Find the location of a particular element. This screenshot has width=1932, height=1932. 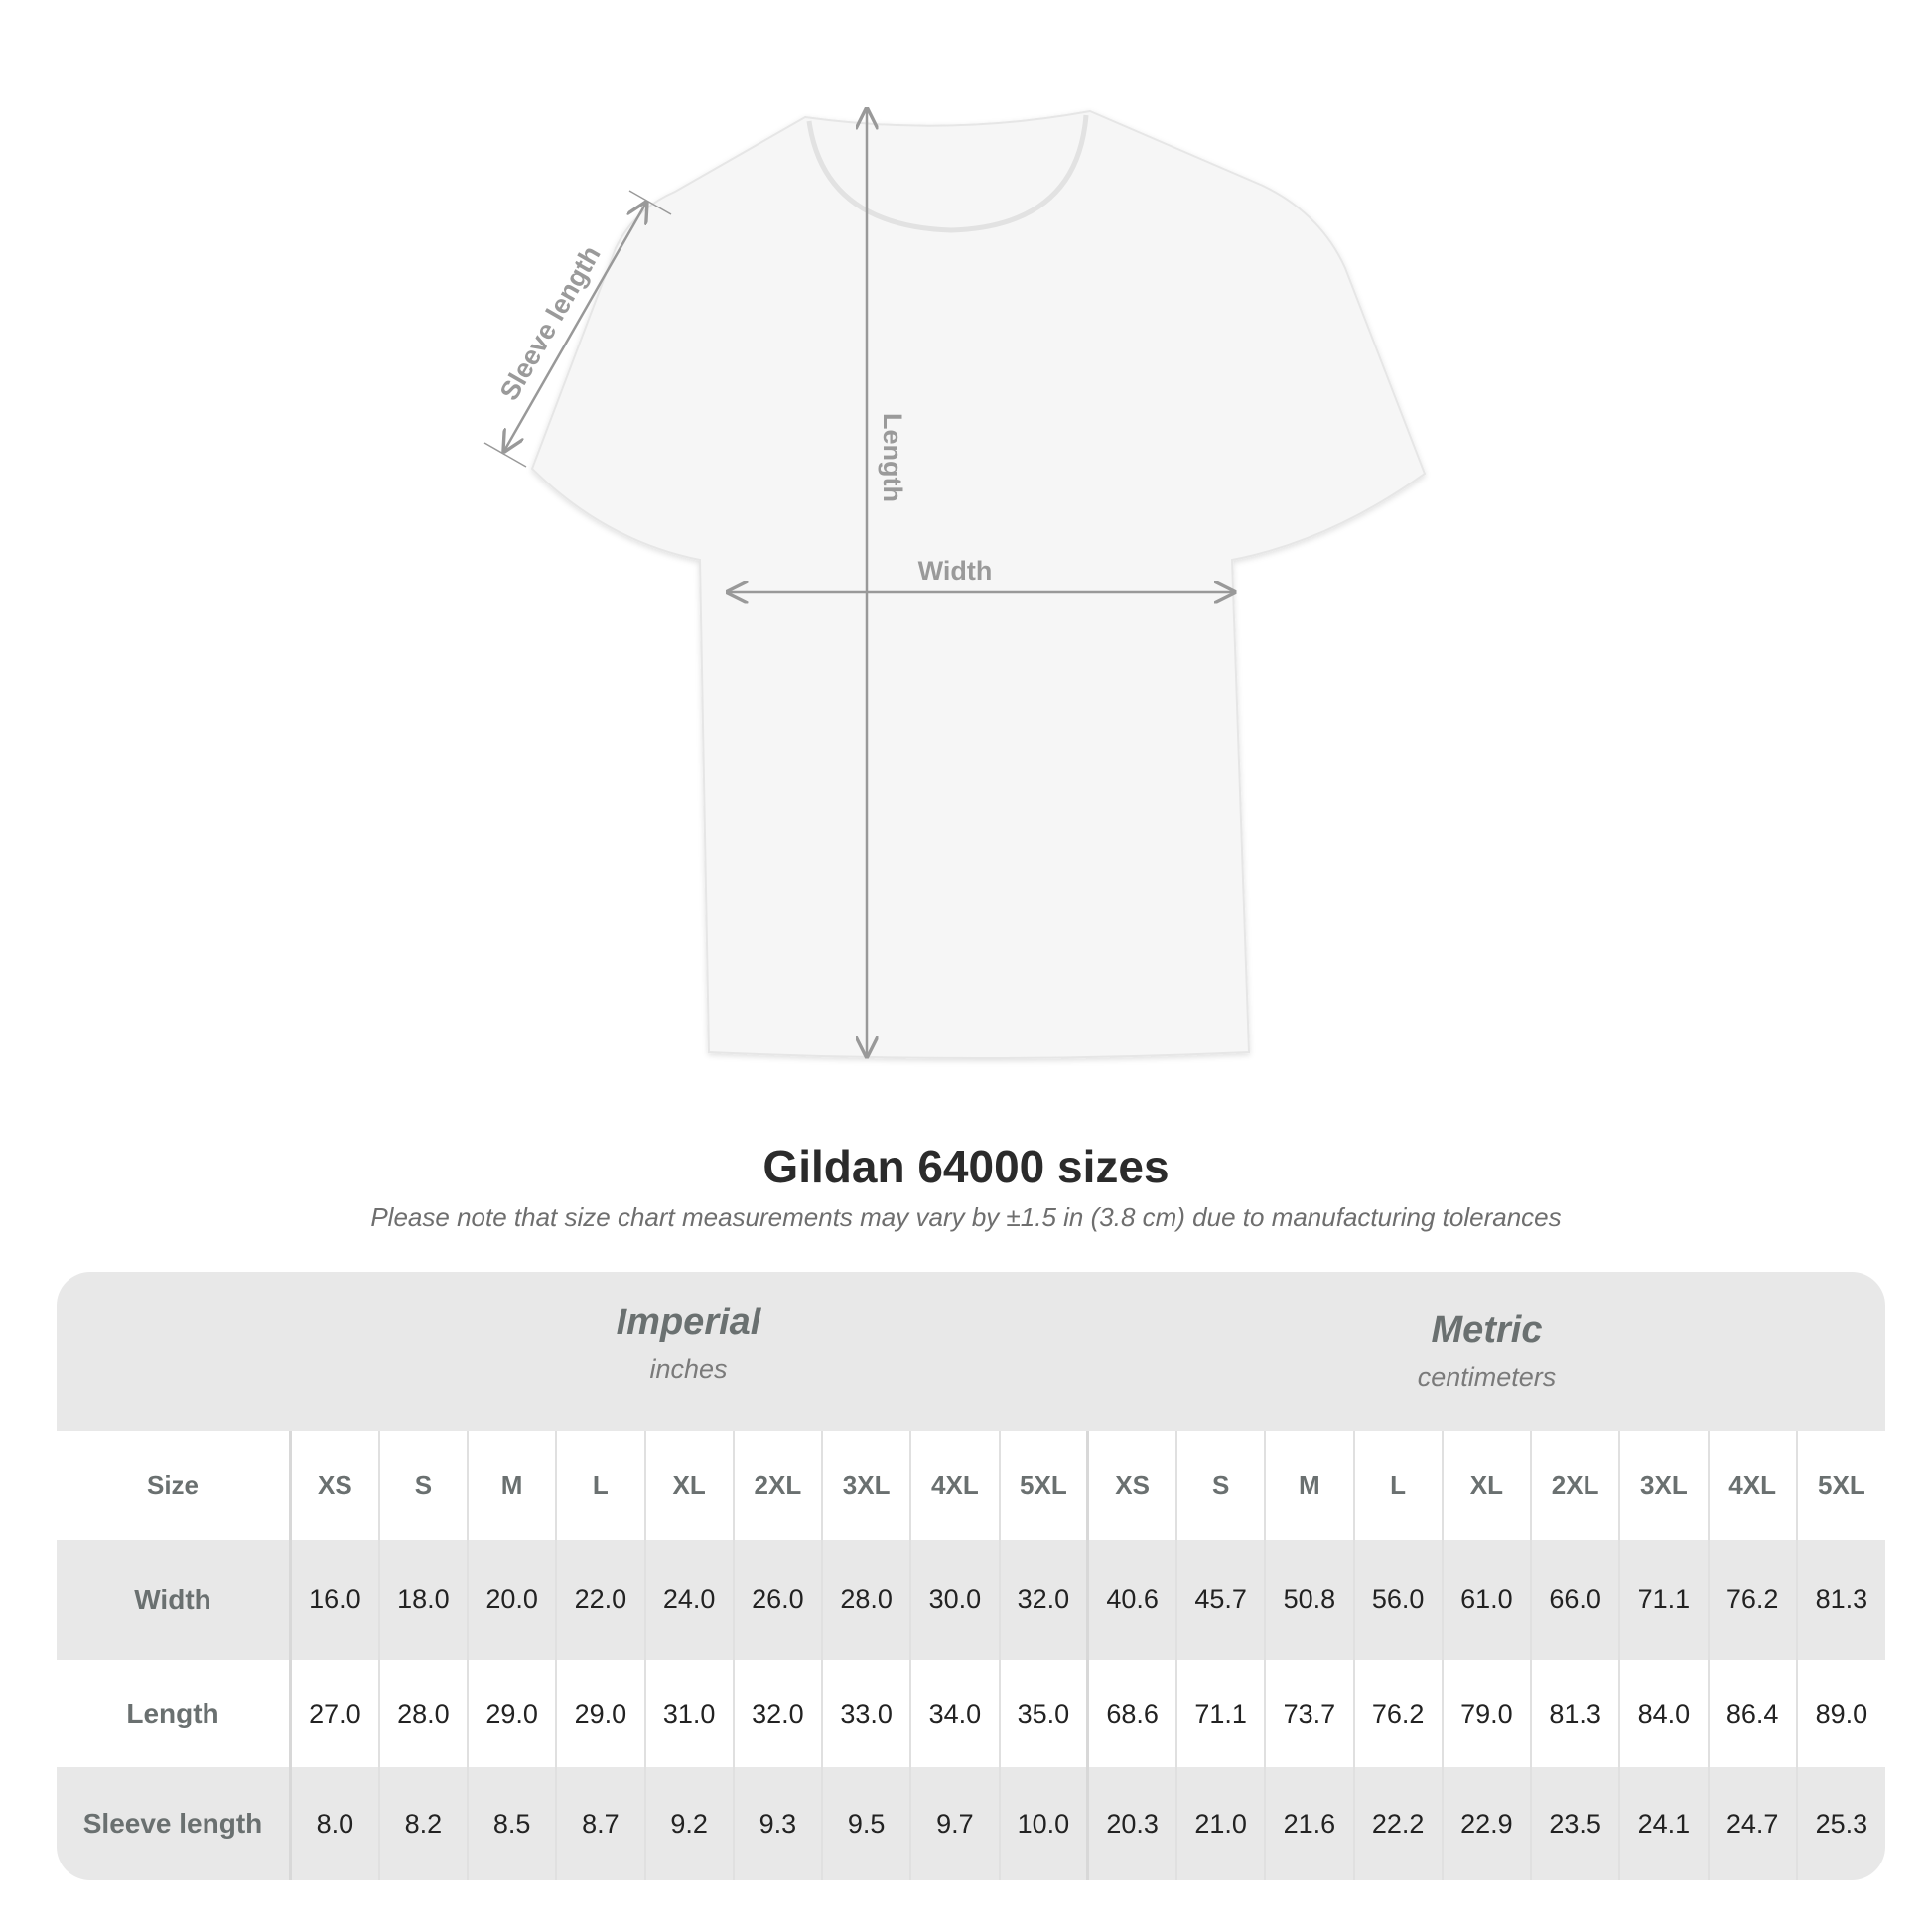

metric-value: 23.5 is located at coordinates (1575, 1823).